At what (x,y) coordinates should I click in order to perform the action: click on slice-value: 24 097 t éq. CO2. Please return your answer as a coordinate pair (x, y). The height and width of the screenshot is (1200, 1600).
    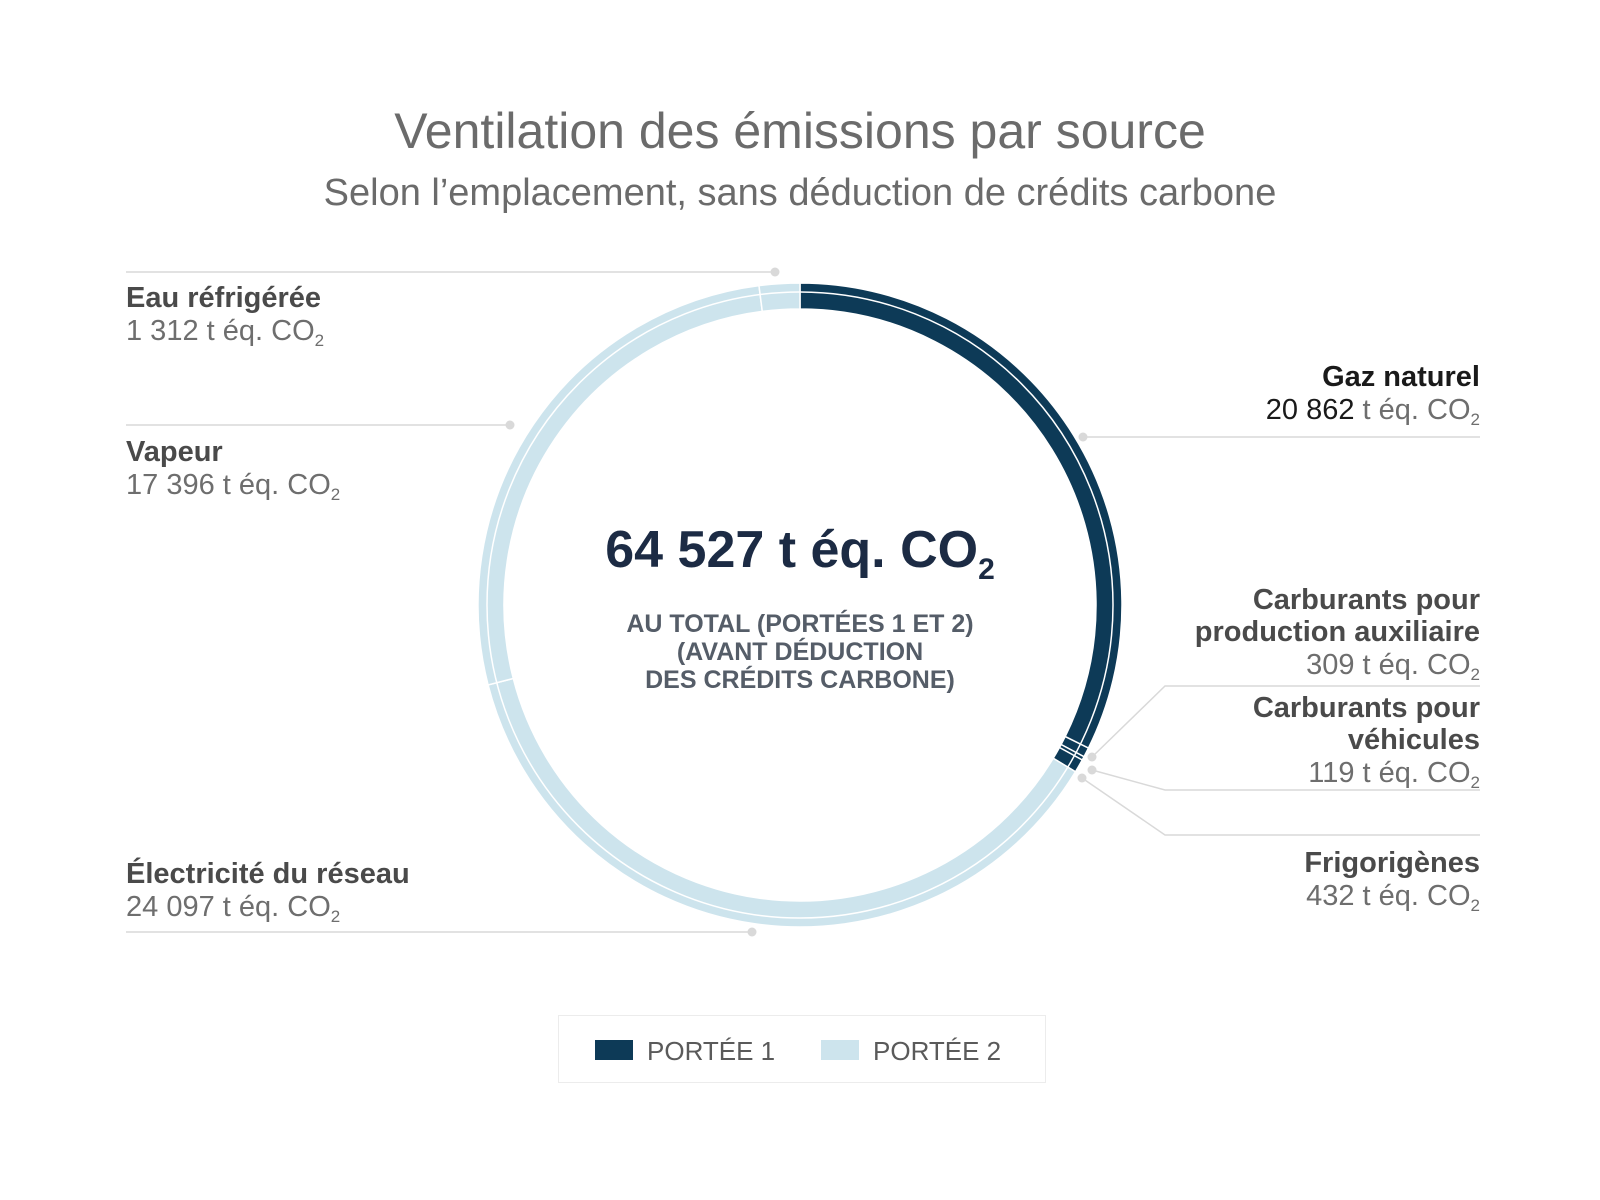
    Looking at the image, I should click on (233, 908).